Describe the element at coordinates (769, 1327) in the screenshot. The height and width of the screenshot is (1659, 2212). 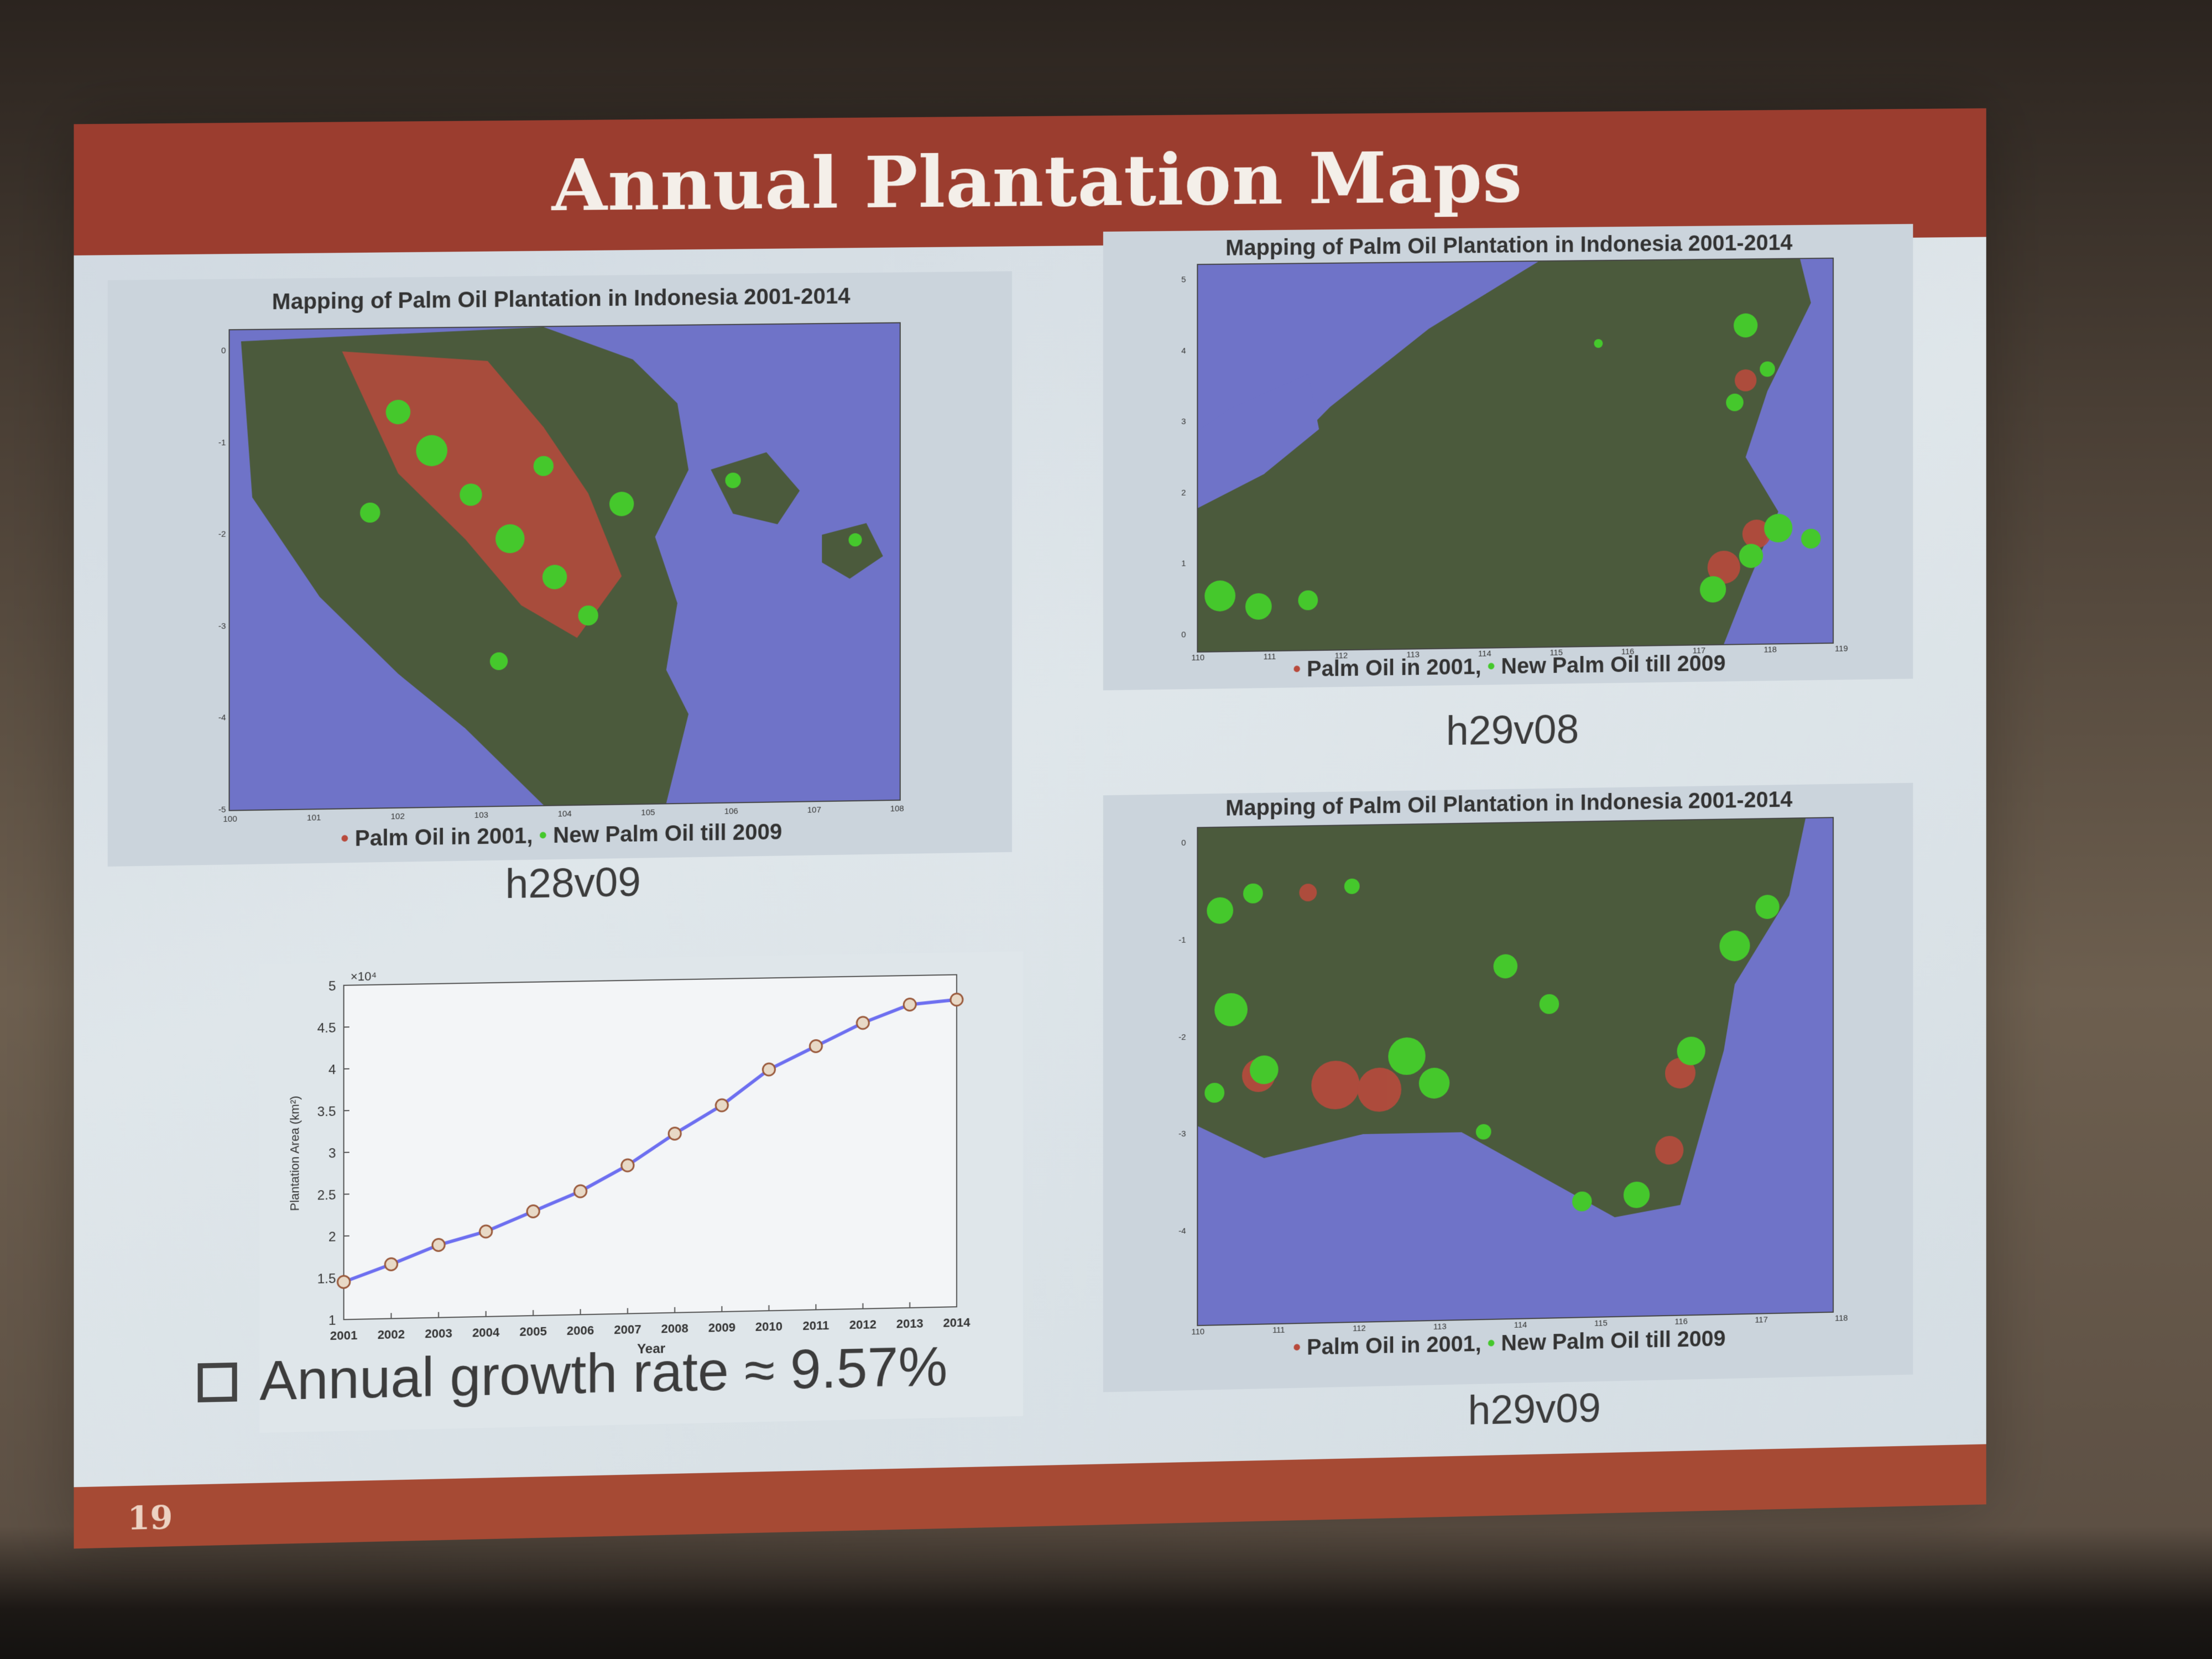
I see `x-tick-label: 2010` at that location.